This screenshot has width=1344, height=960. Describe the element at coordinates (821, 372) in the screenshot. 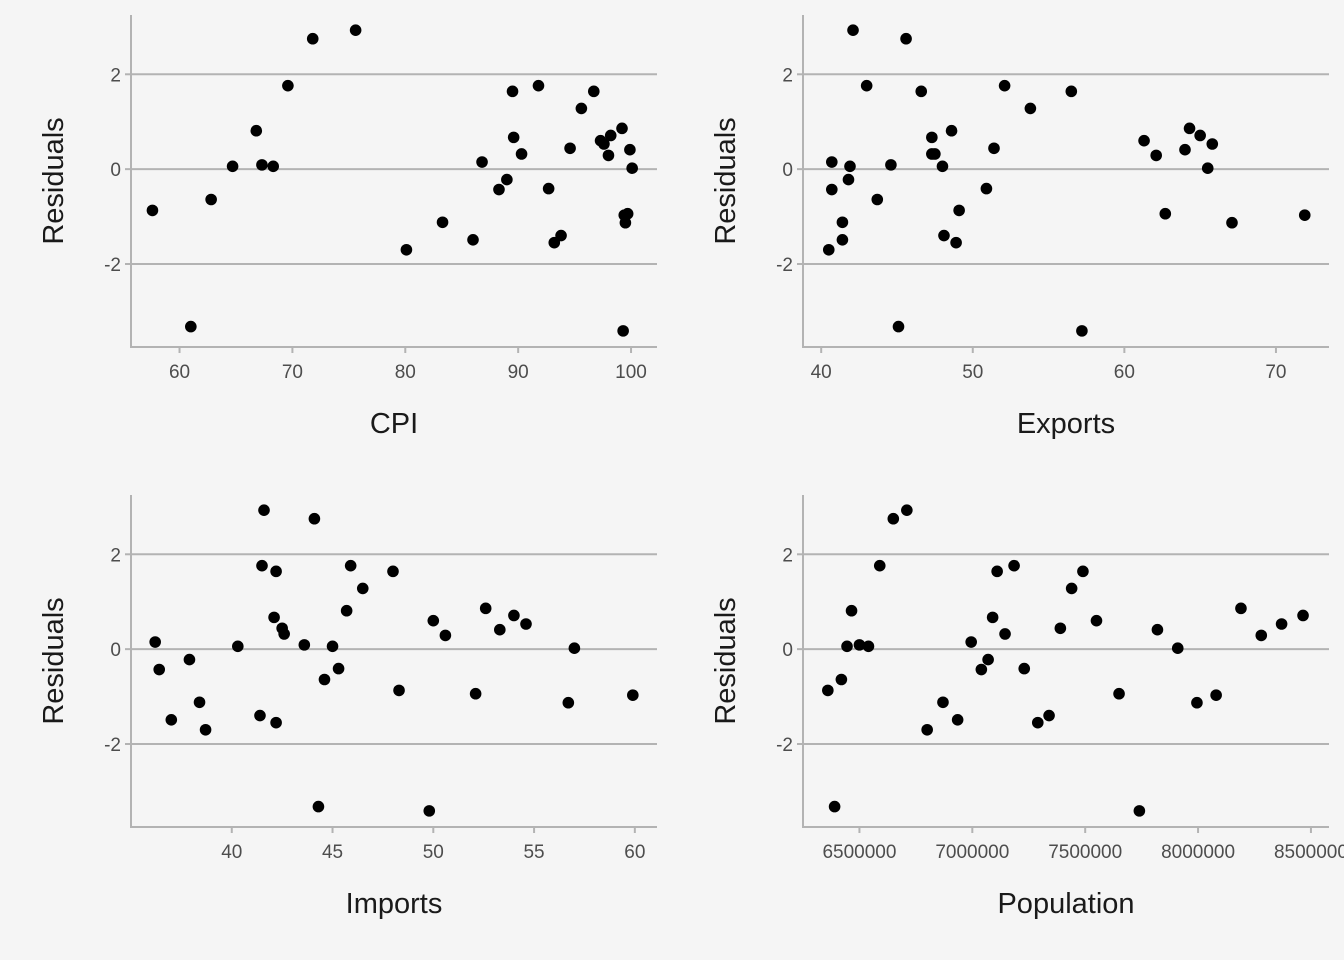

I see `x-tick-label: 40` at that location.